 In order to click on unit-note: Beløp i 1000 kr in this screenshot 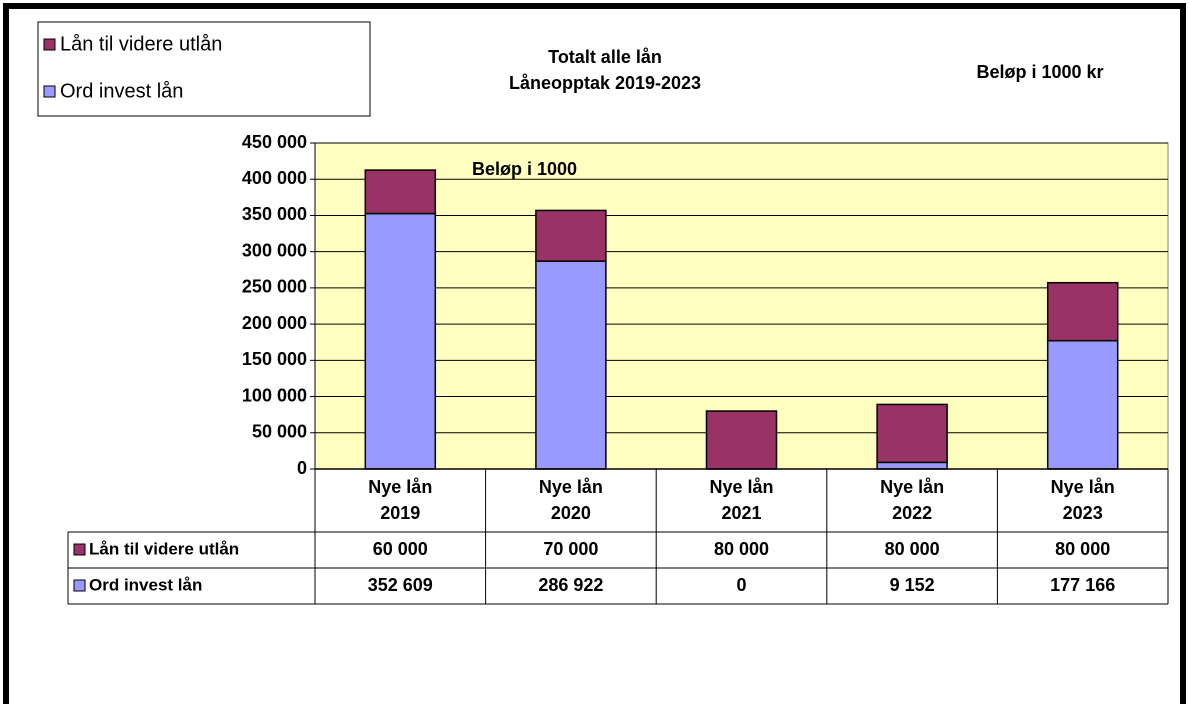, I will do `click(1039, 72)`.